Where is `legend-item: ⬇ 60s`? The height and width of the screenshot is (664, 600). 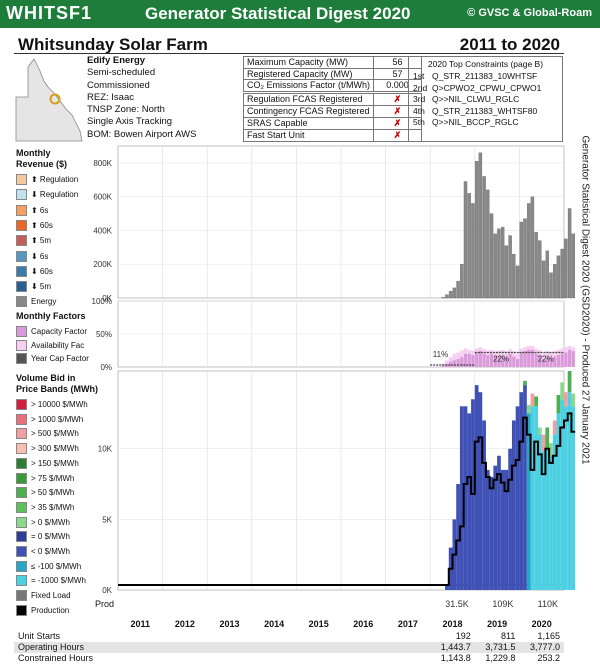 legend-item: ⬇ 60s is located at coordinates (34, 271).